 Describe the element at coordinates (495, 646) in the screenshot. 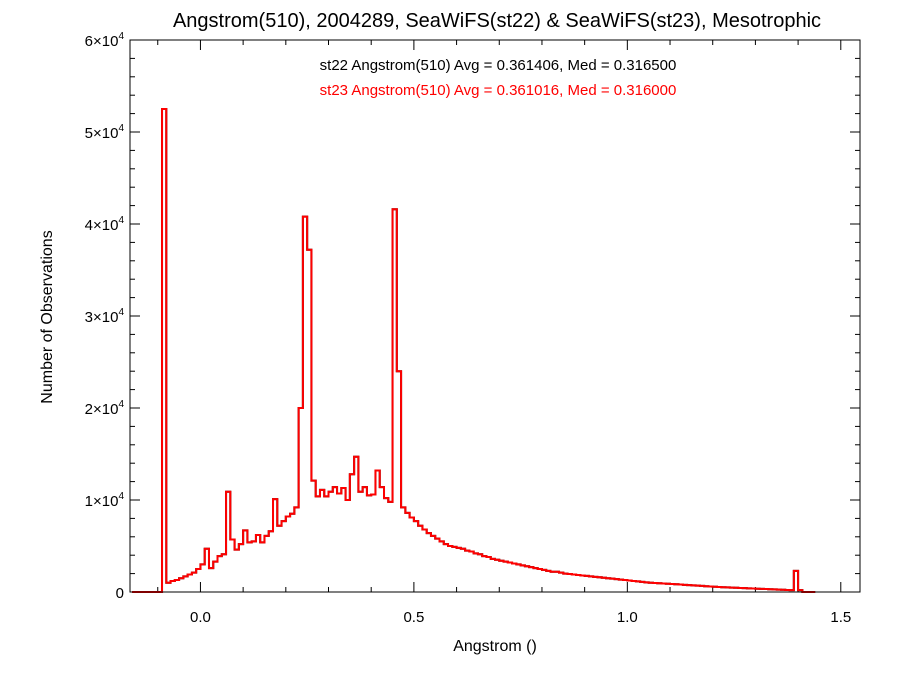

I see `x-axis-label: Angstrom ()` at that location.